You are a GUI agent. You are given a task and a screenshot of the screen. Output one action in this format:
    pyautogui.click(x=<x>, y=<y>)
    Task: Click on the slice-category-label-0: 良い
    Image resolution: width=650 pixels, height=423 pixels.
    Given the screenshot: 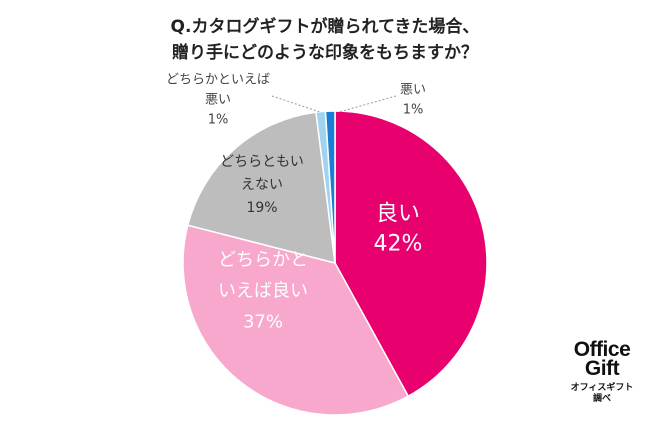 What is the action you would take?
    pyautogui.click(x=398, y=214)
    